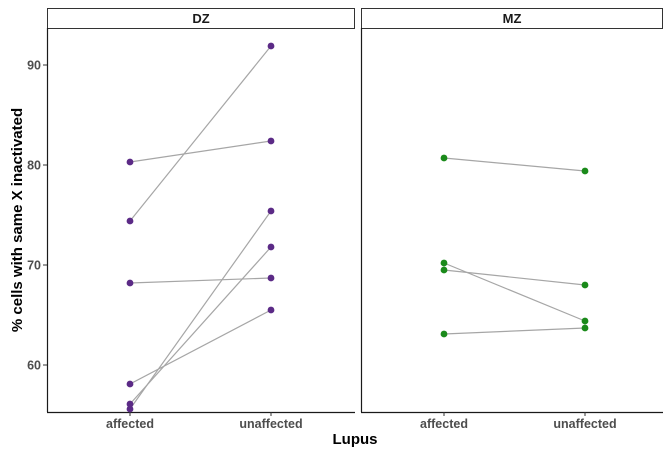 This screenshot has width=663, height=450. Describe the element at coordinates (34, 366) in the screenshot. I see `y-tick-label: 60` at that location.